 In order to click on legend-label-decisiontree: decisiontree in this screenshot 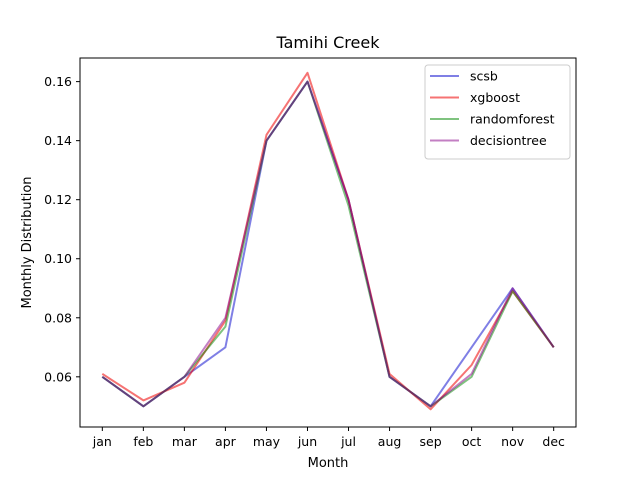, I will do `click(508, 140)`.